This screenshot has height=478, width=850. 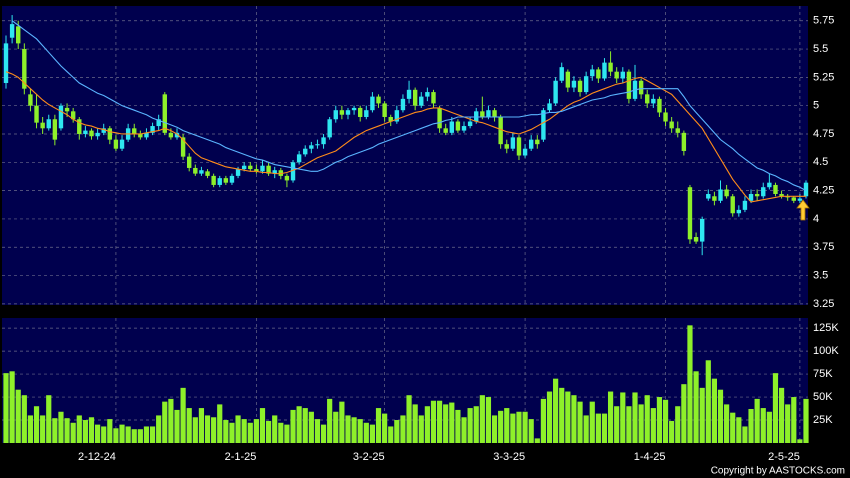 I want to click on x-tick-label: 3-3-25, so click(x=509, y=457).